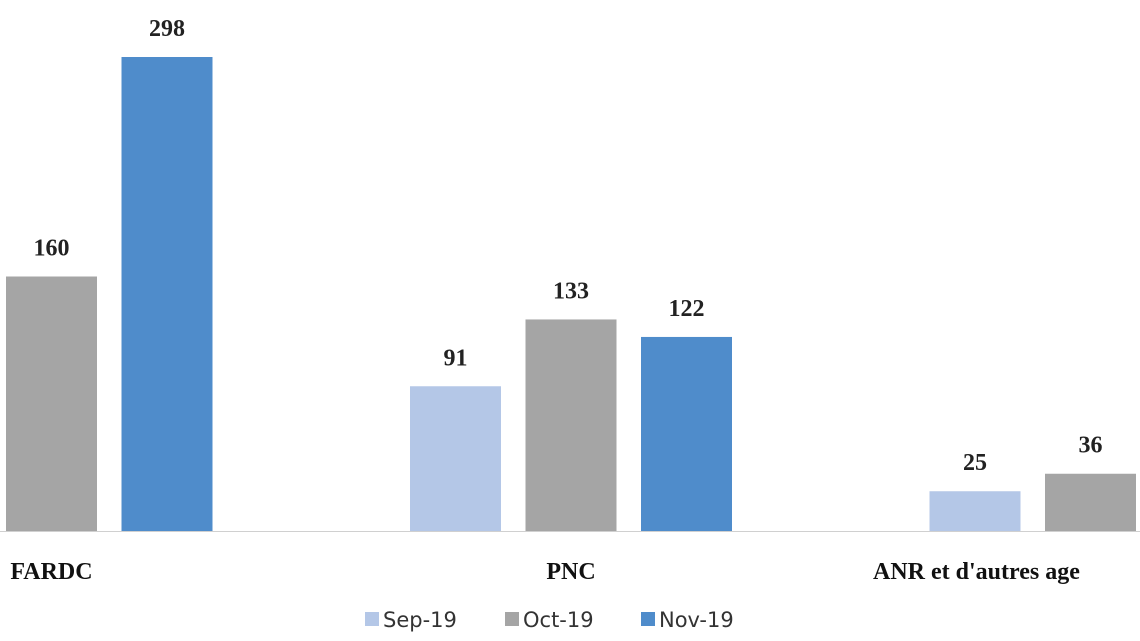  Describe the element at coordinates (420, 620) in the screenshot. I see `legend-label: Sep-19` at that location.